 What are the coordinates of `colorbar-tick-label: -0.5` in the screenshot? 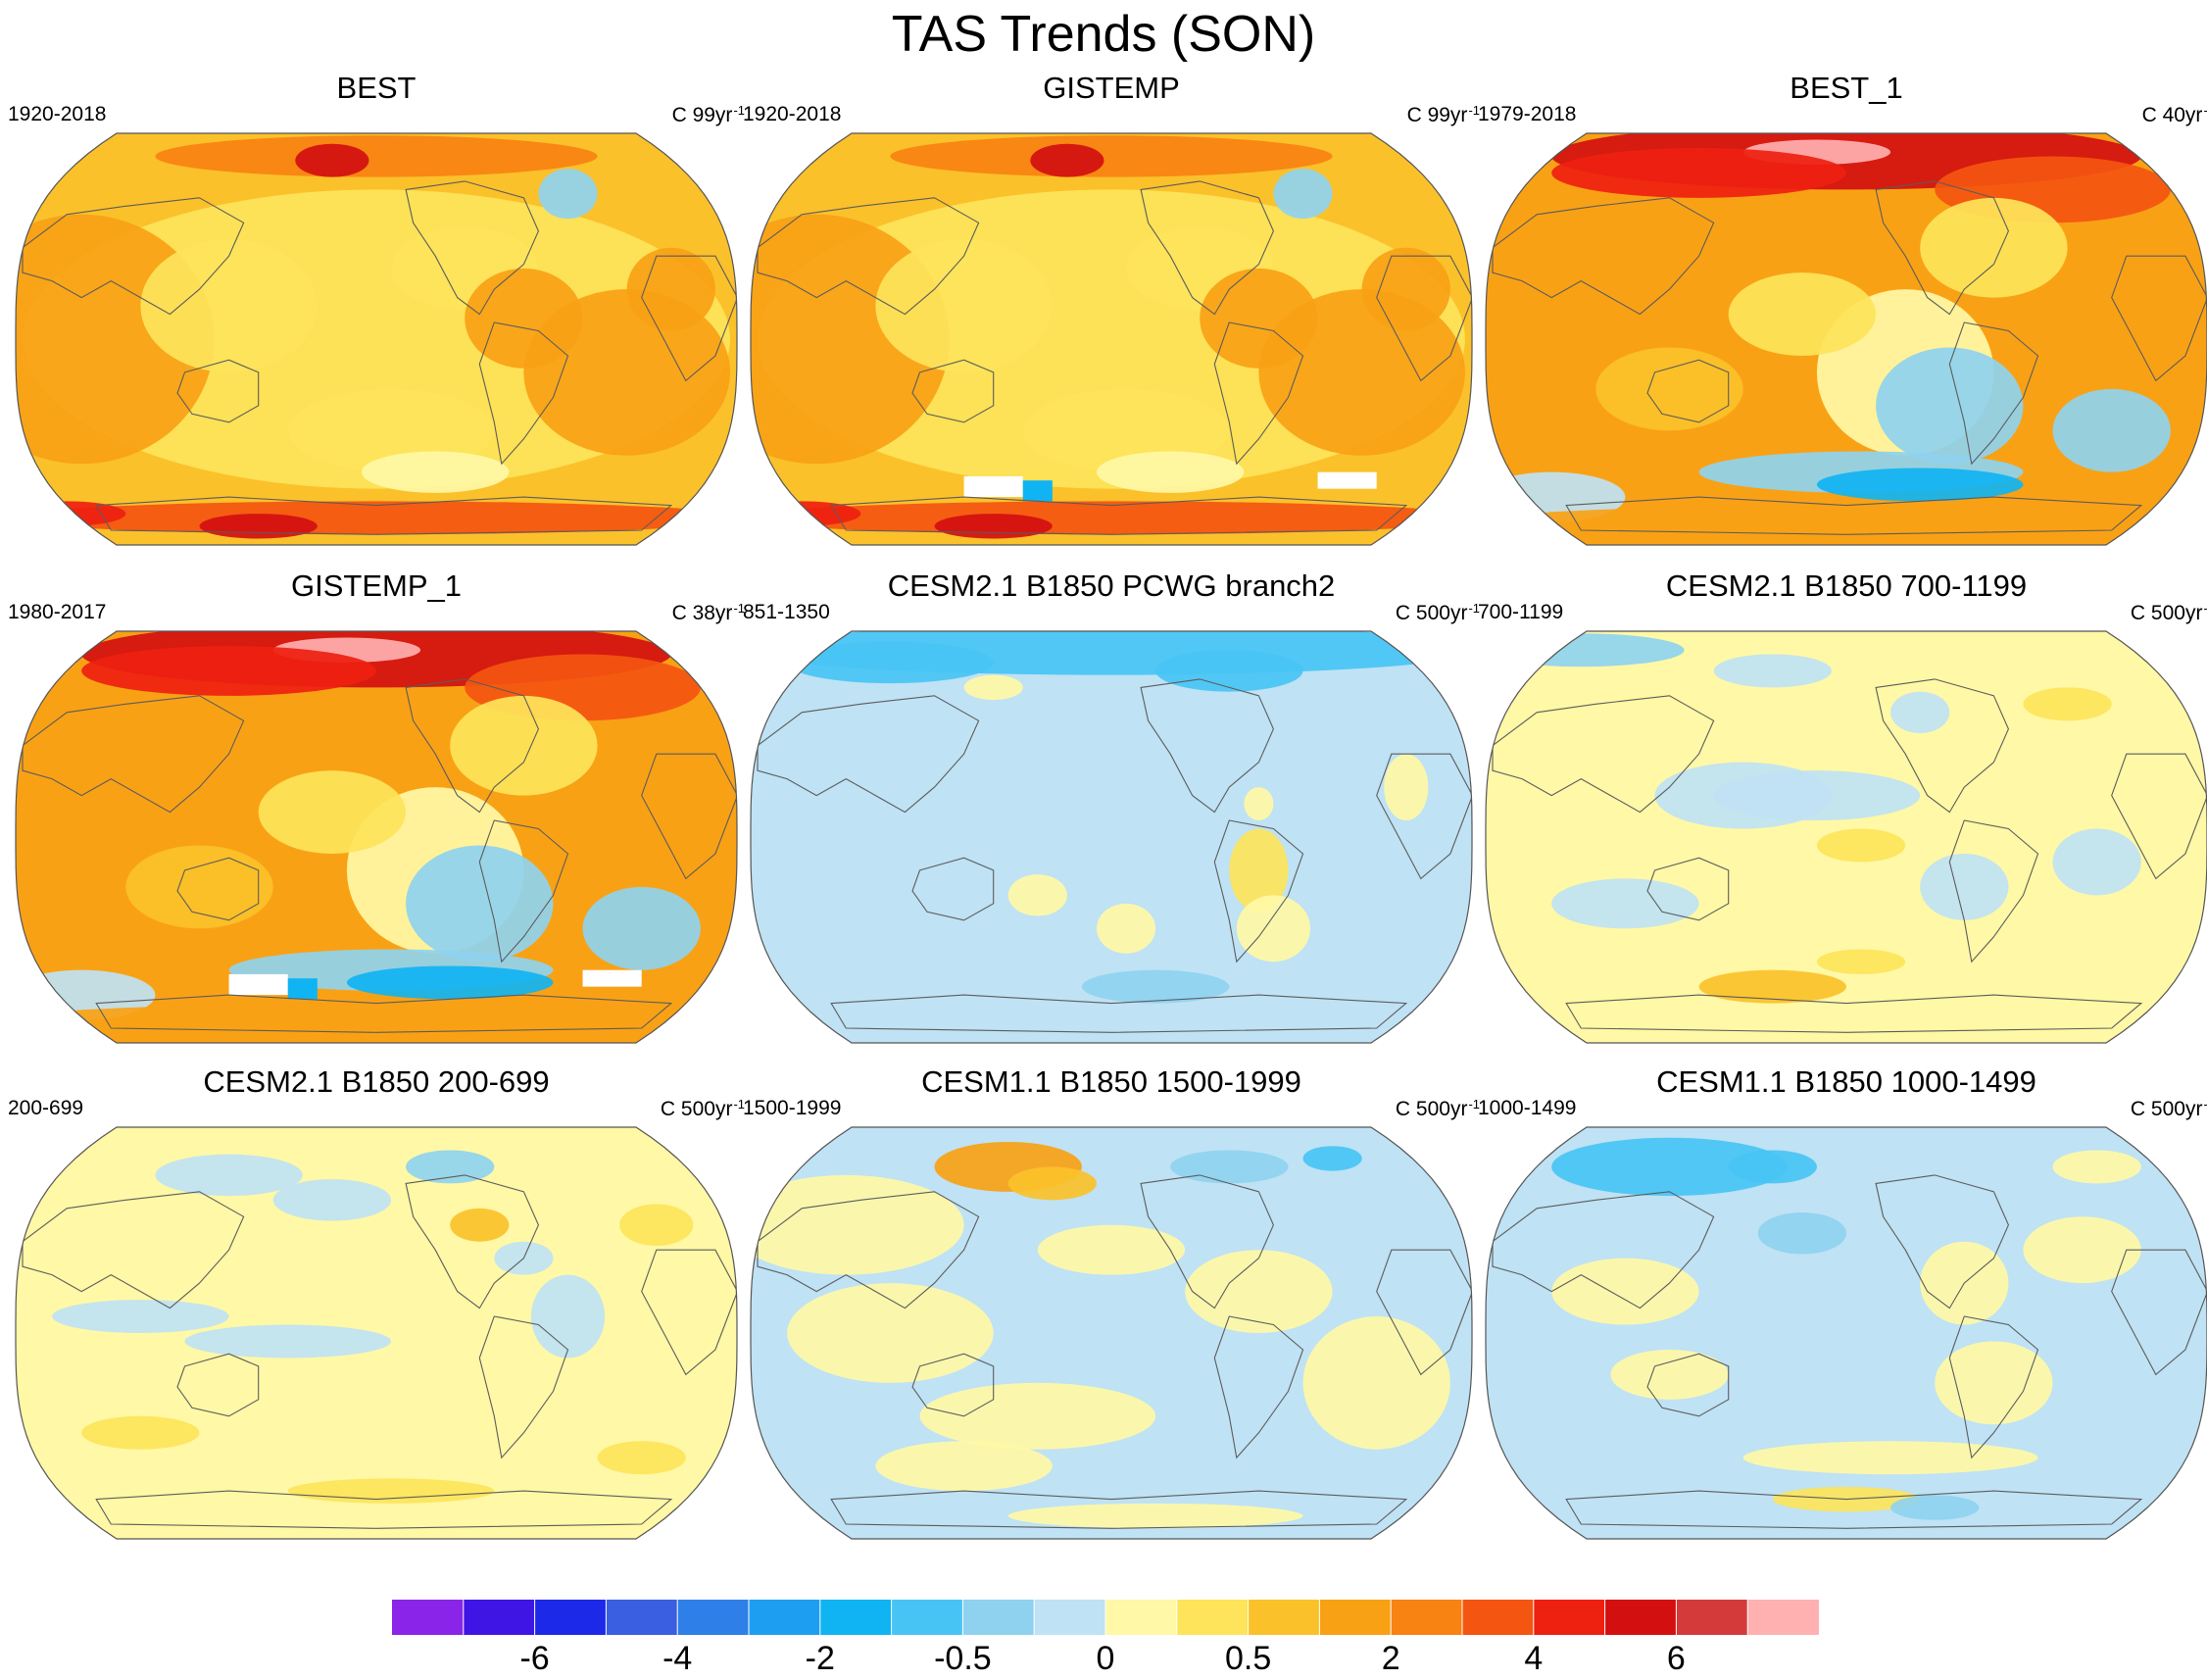 It's located at (963, 1658).